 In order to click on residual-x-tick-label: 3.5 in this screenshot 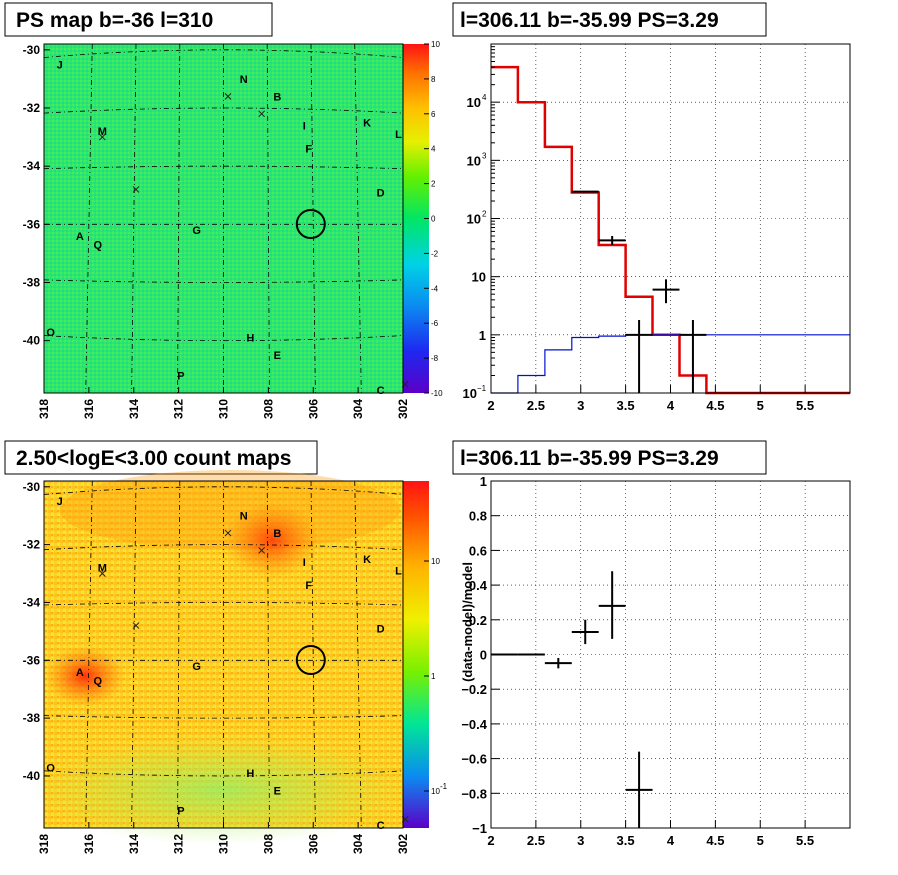, I will do `click(626, 840)`.